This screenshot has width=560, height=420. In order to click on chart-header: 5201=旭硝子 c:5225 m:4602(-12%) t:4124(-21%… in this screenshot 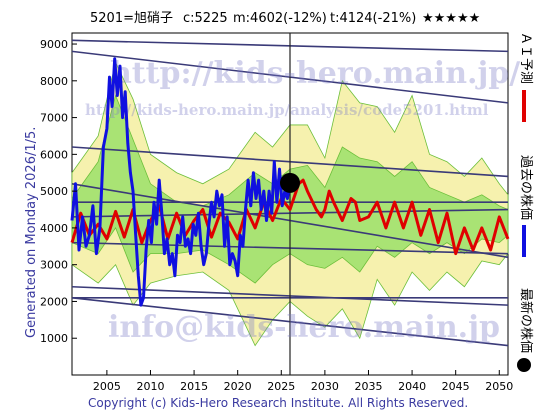, I will do `click(285, 18)`.